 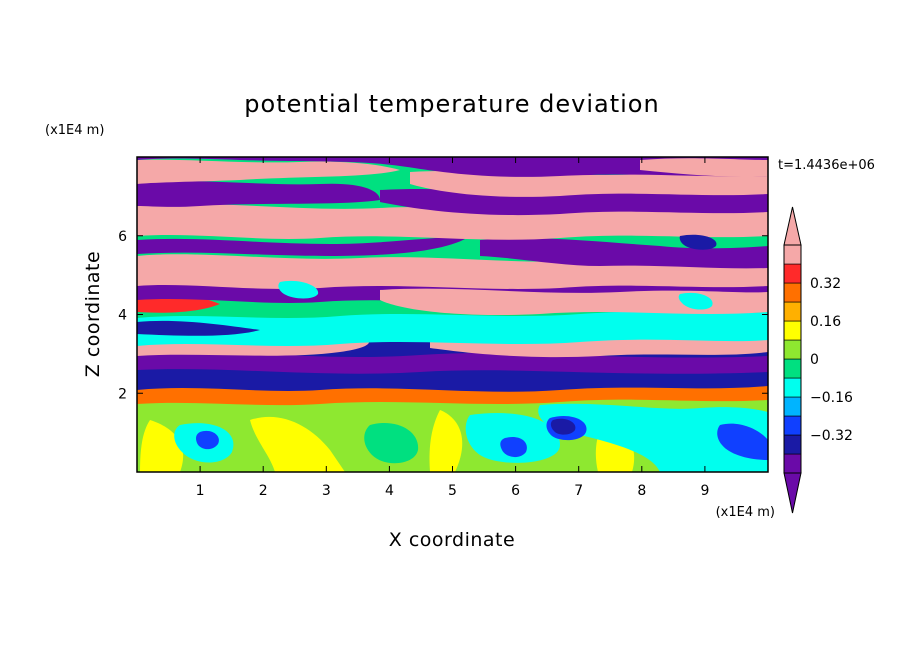 What do you see at coordinates (451, 104) in the screenshot?
I see `chart-title: potential temperature deviation` at bounding box center [451, 104].